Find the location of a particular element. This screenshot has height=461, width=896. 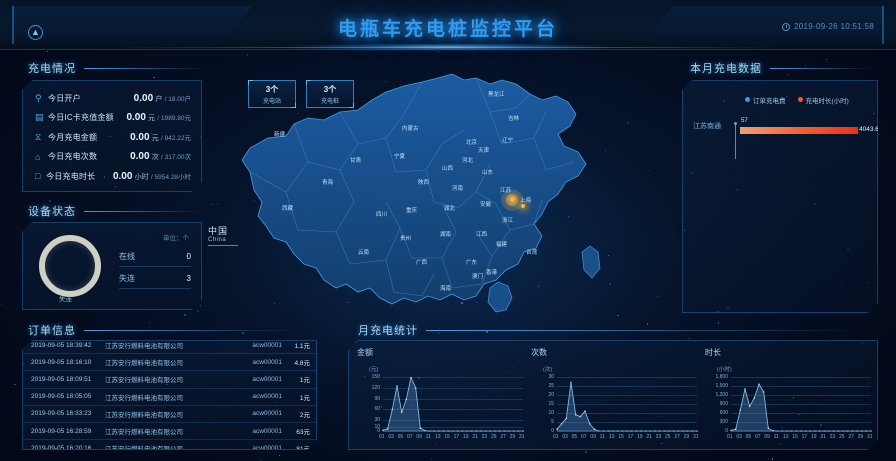

month-charging-panel: 订单充电费 充电时长(小时) 江苏南通 57 4043.60 is located at coordinates (780, 196).